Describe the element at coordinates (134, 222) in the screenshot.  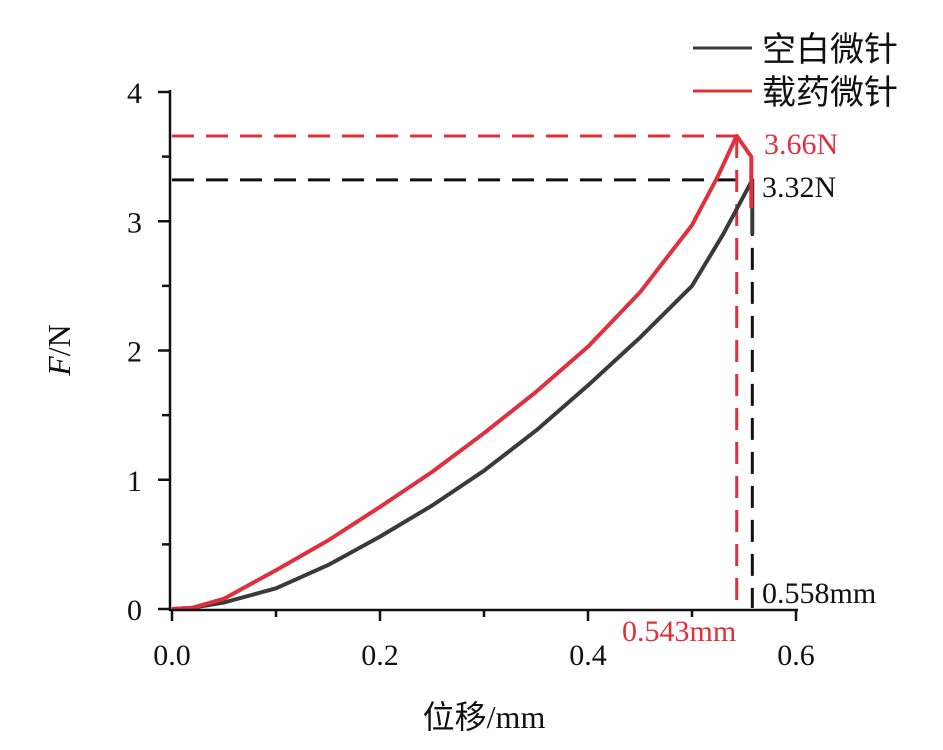
I see `y-tick-label: 3` at that location.